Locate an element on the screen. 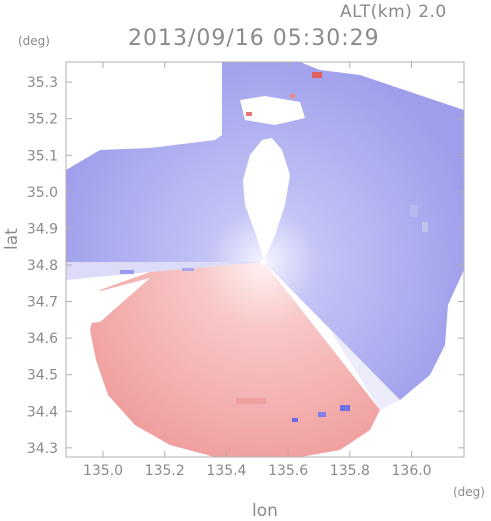 The height and width of the screenshot is (521, 491). y-tick-label: 34.4 is located at coordinates (42, 412).